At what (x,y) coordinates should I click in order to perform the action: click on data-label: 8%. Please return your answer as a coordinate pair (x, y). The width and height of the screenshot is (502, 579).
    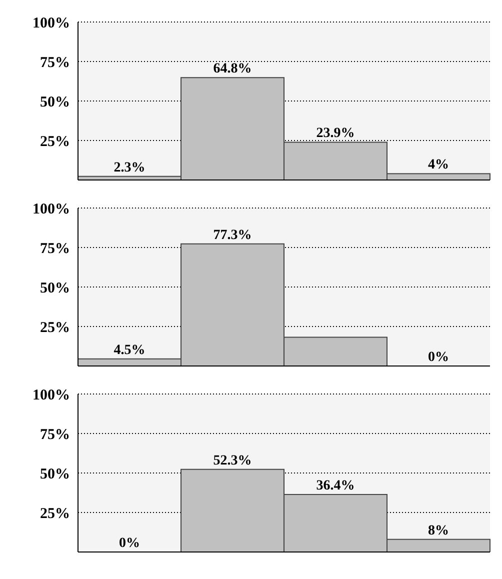
    Looking at the image, I should click on (438, 530).